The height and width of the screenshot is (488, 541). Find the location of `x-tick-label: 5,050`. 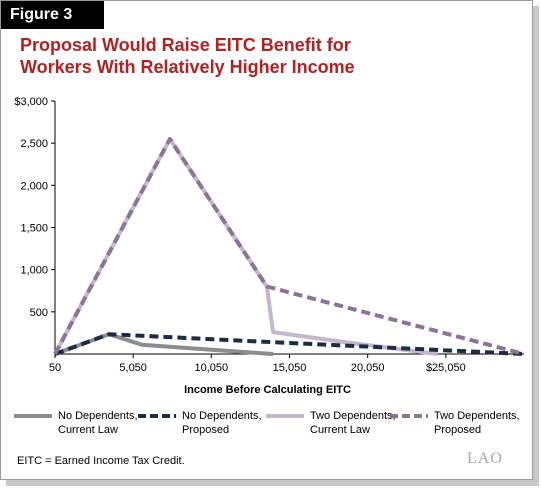

x-tick-label: 5,050 is located at coordinates (133, 368).